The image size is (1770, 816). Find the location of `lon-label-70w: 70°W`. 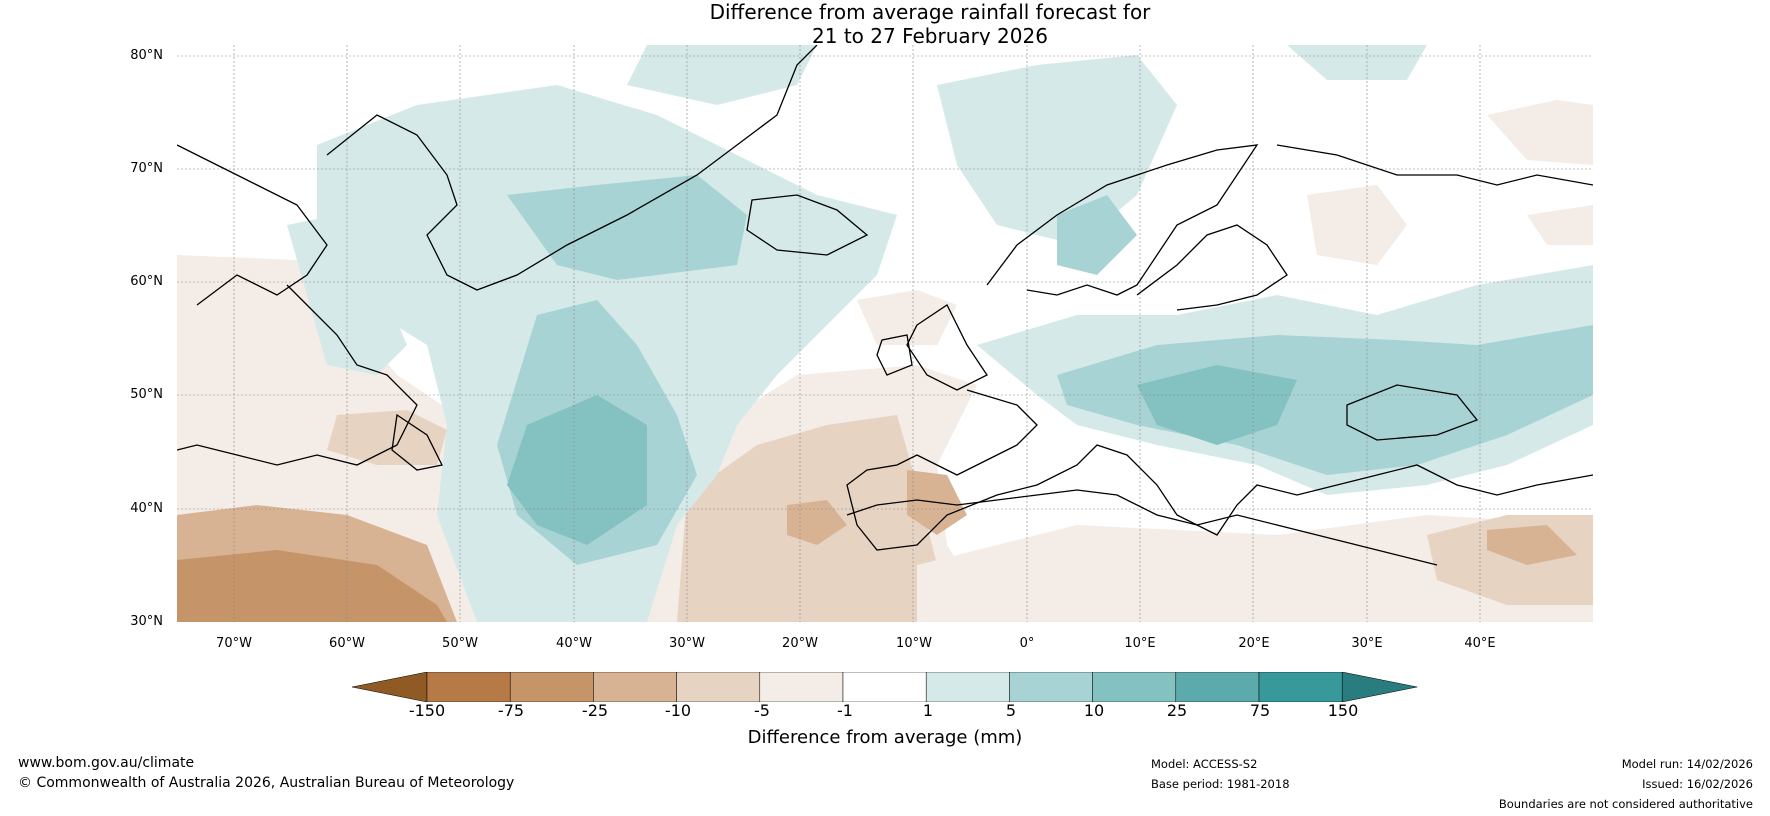

lon-label-70w: 70°W is located at coordinates (234, 643).